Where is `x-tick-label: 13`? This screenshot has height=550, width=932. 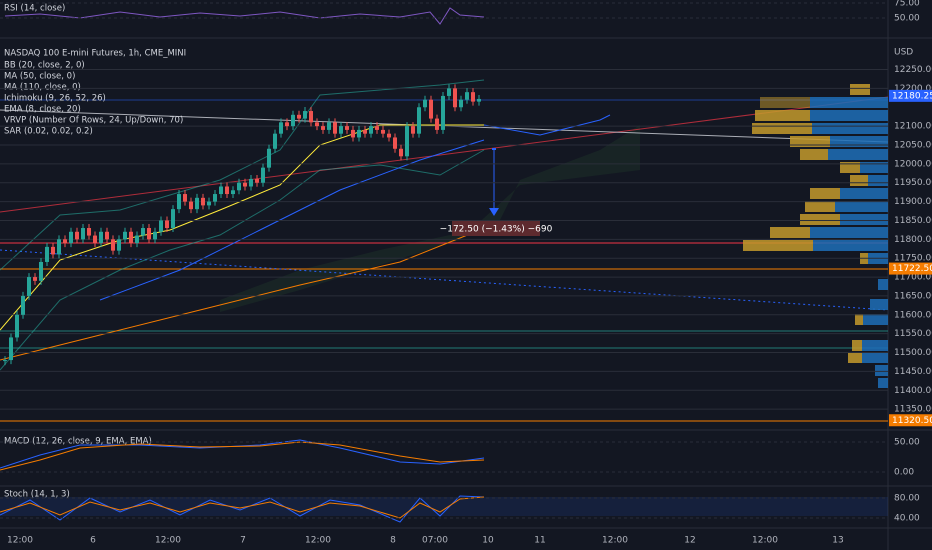 x-tick-label: 13 is located at coordinates (837, 541).